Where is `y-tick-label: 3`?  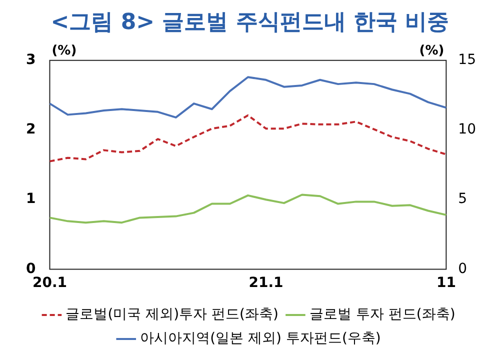 y-tick-label: 3 is located at coordinates (31, 60).